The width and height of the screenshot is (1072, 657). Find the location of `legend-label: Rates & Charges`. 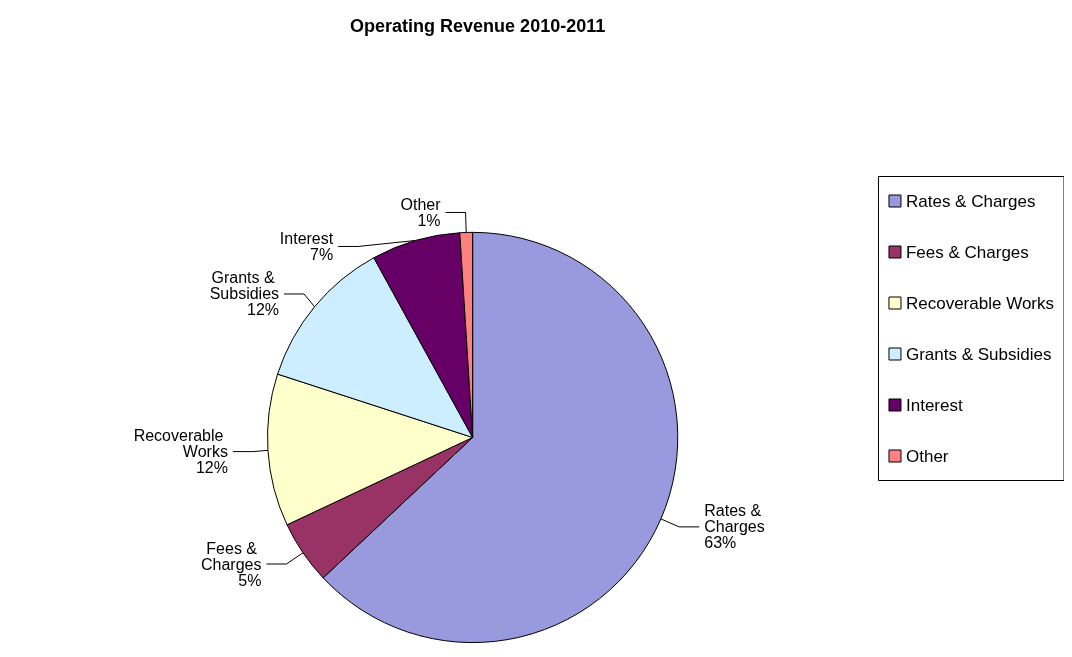

legend-label: Rates & Charges is located at coordinates (970, 201).